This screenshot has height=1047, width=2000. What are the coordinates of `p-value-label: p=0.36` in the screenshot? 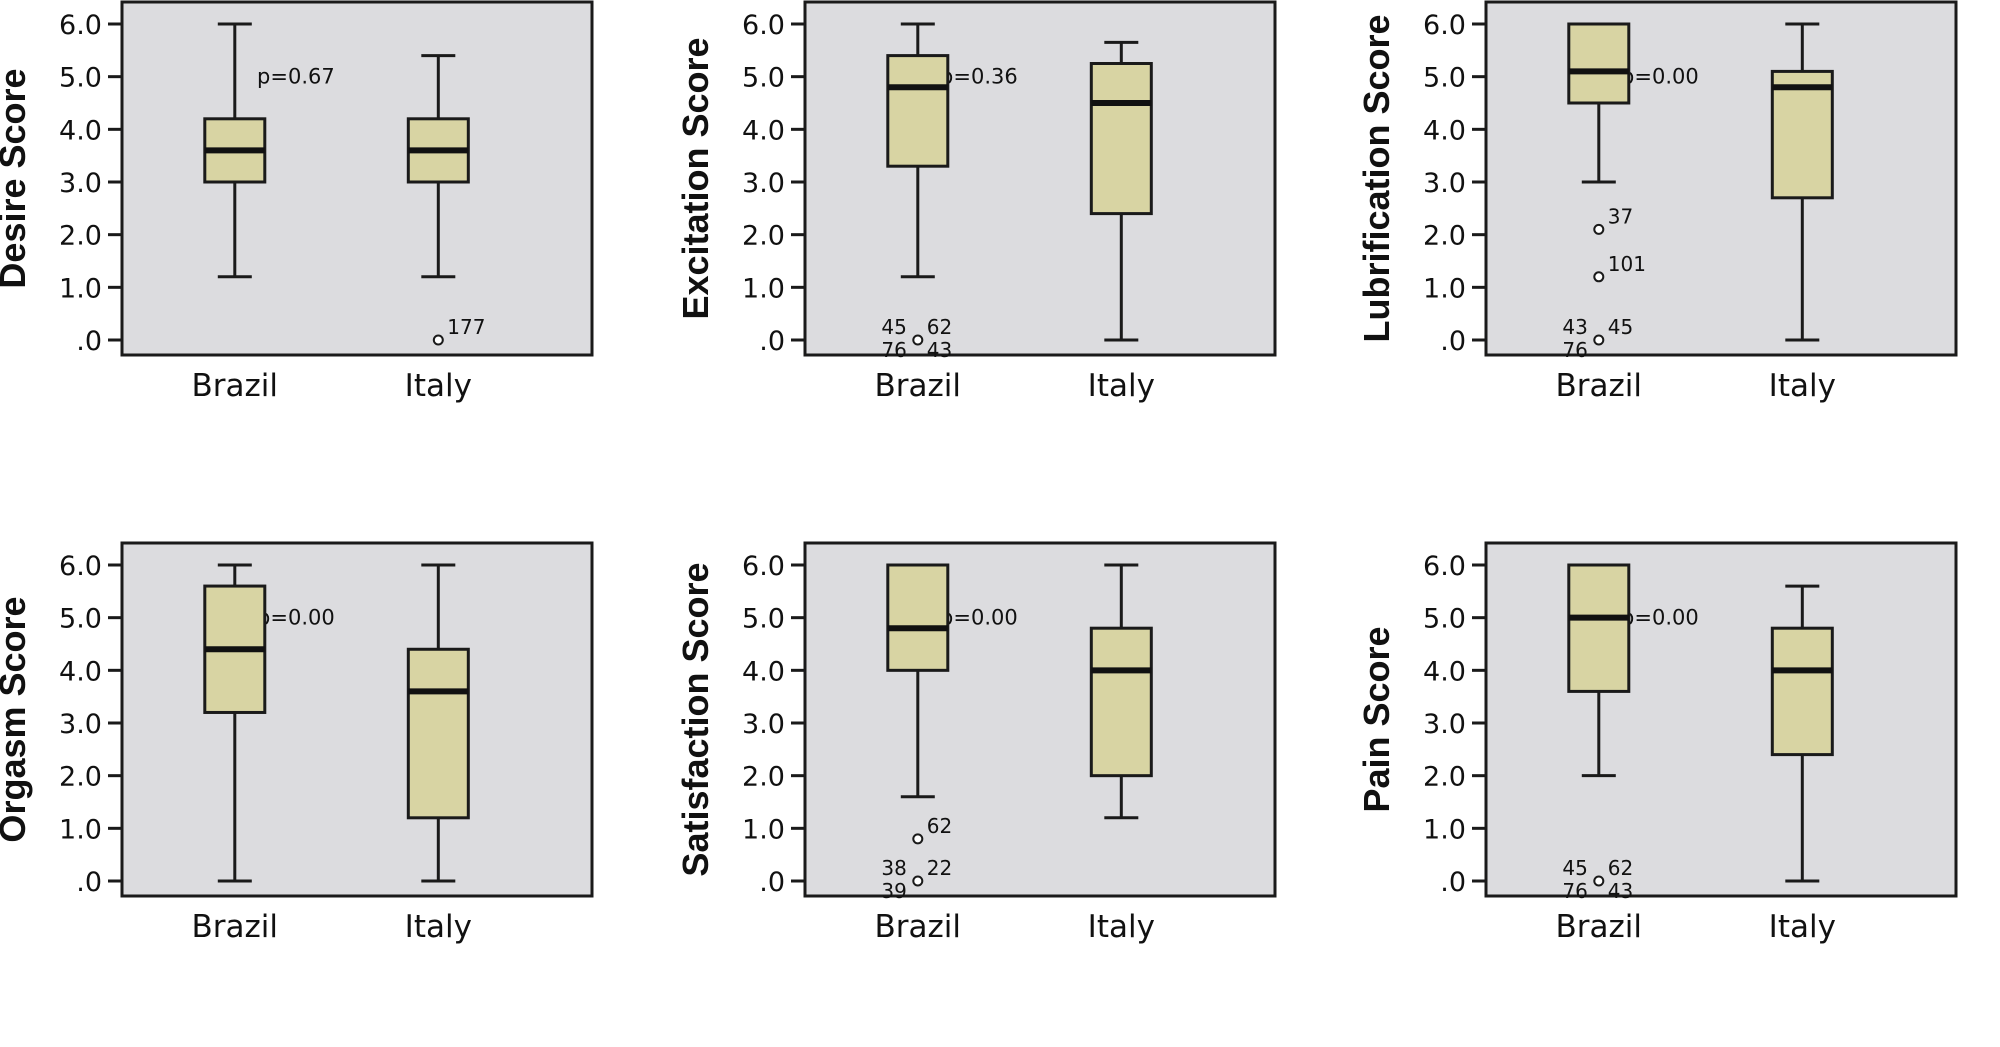 It's located at (979, 77).